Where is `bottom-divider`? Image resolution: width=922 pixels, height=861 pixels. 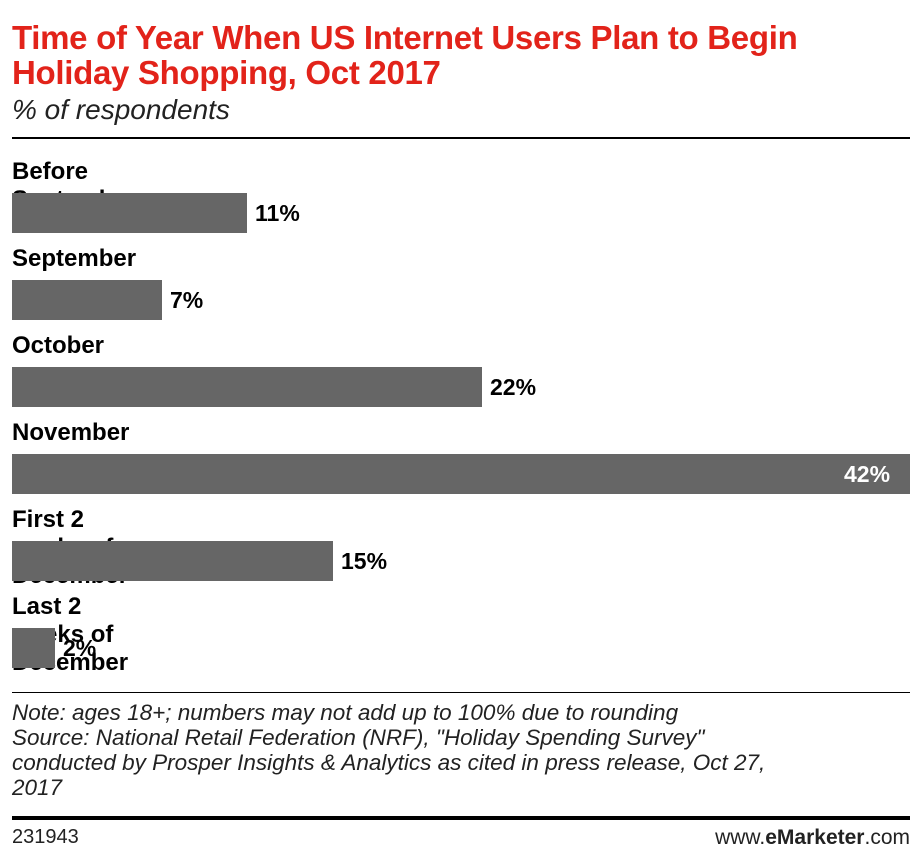 bottom-divider is located at coordinates (461, 818).